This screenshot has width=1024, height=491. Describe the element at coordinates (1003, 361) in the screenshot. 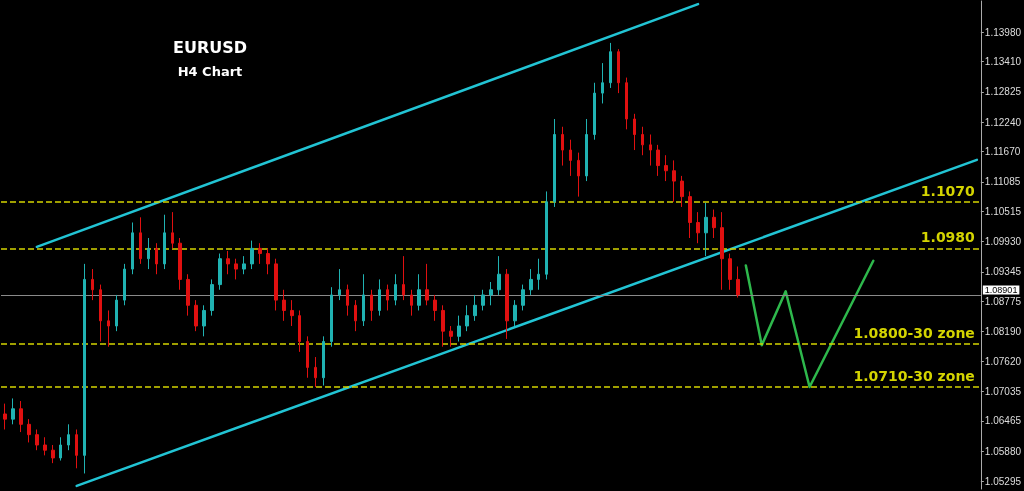

I see `y-tick-label: 1.07620` at that location.